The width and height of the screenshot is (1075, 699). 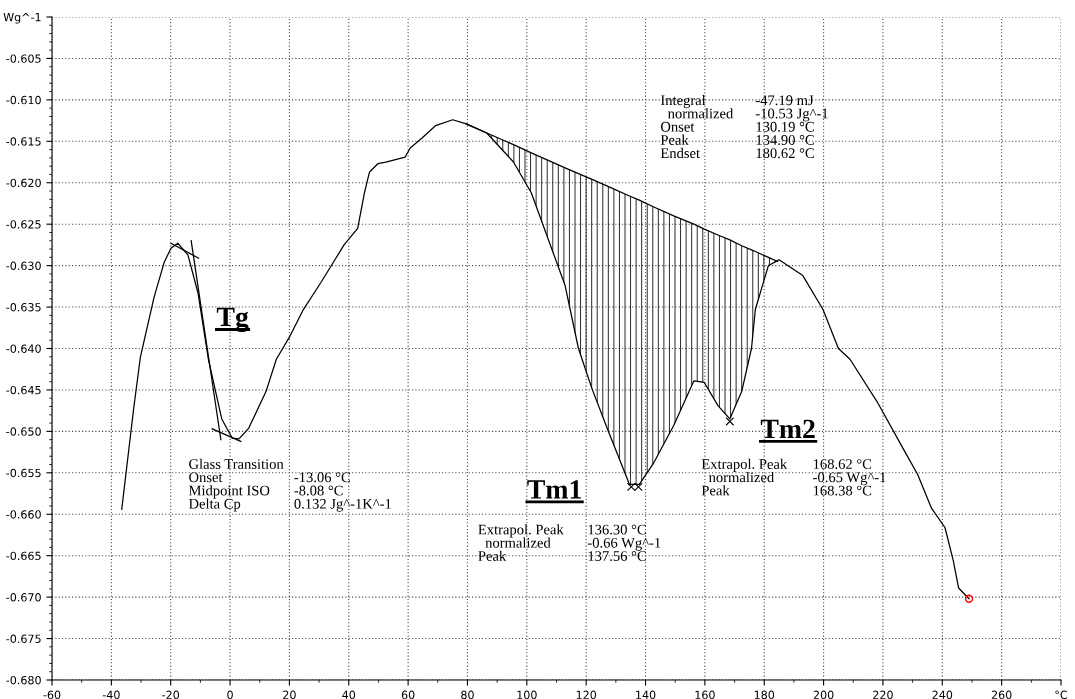 I want to click on annotation: -13.06 °C -8.08 °C 0.132 Jg^-1K^-1, so click(x=342, y=492).